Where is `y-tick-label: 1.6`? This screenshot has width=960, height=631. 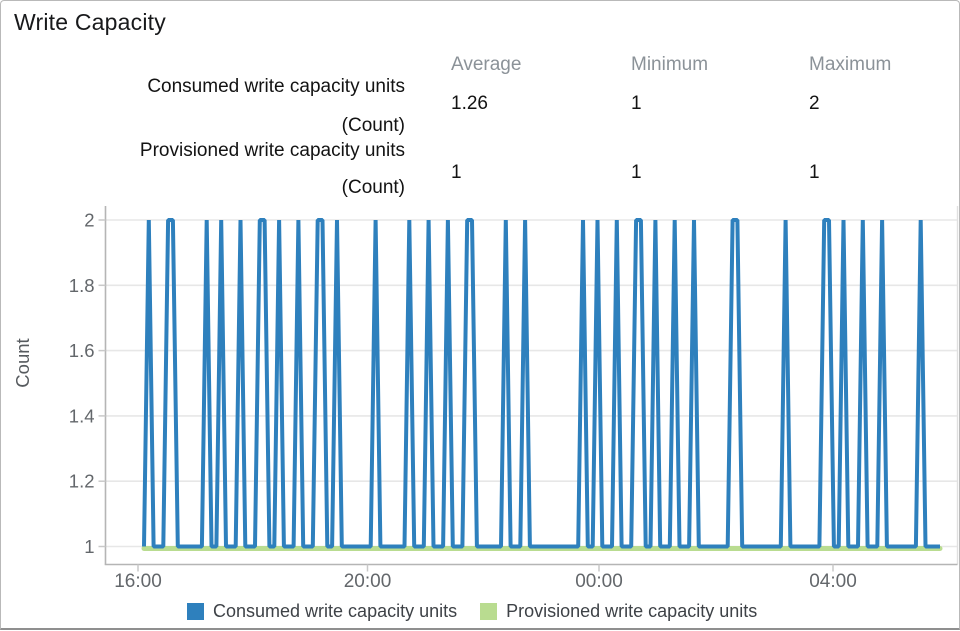 y-tick-label: 1.6 is located at coordinates (82, 350).